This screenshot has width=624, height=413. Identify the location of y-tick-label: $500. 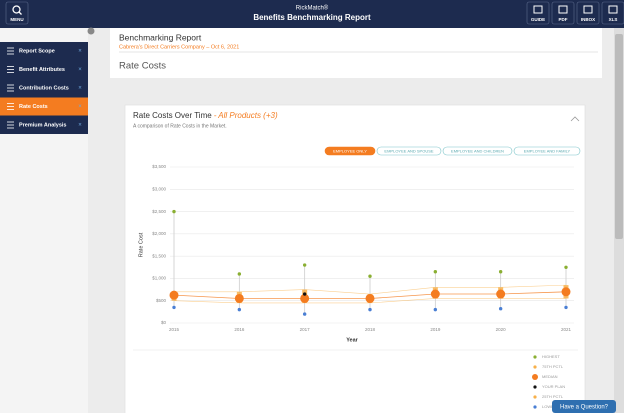
(161, 300).